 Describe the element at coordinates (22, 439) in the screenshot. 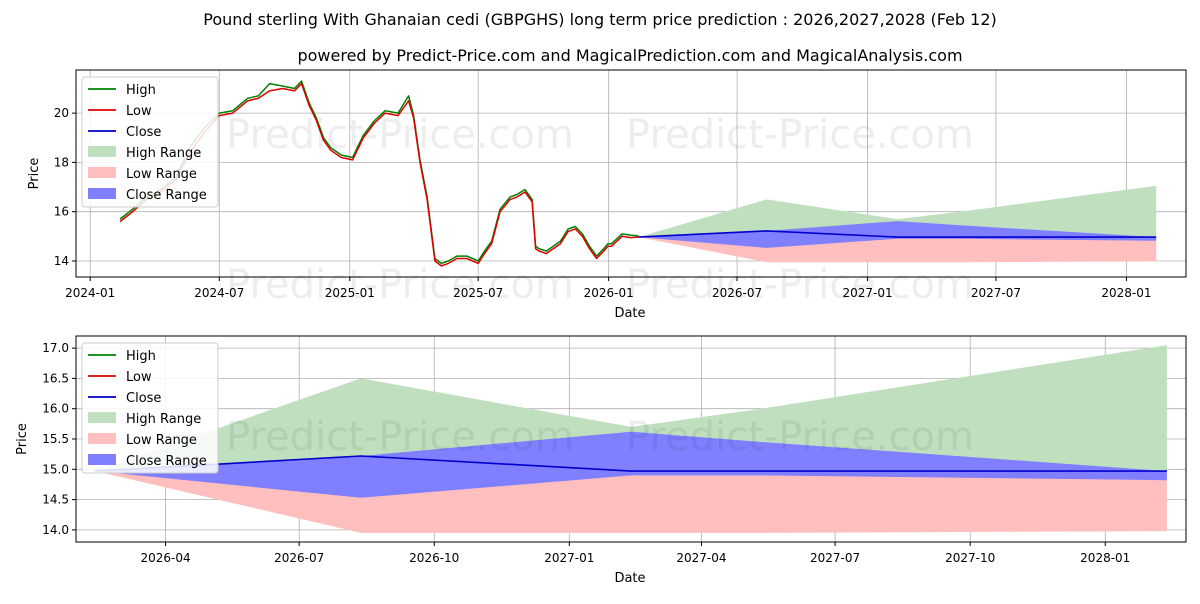

I see `bottom-y-axis-label: Price` at that location.